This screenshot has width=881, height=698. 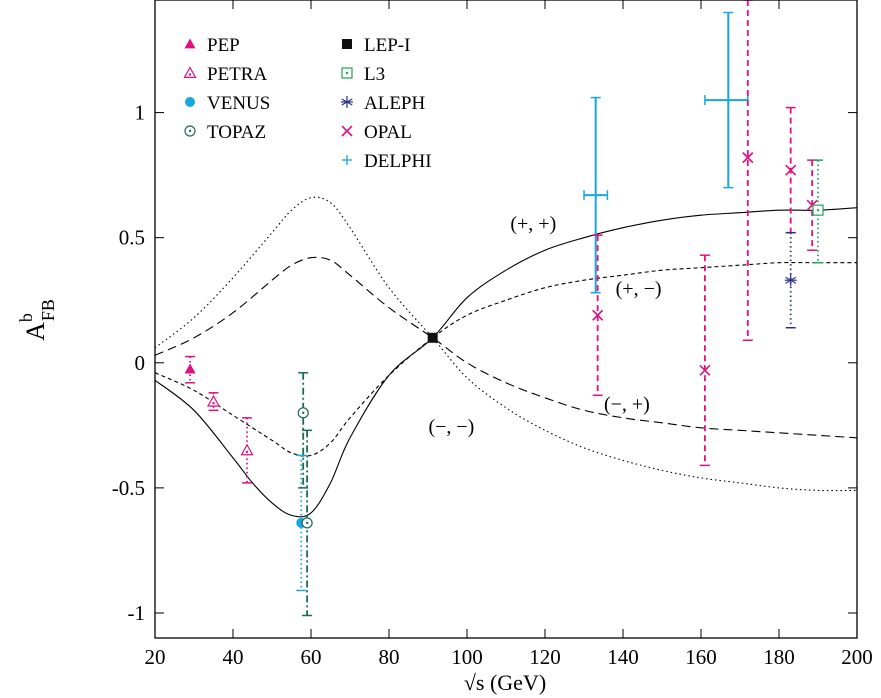 What do you see at coordinates (347, 102) in the screenshot?
I see `legend-marker-aleph` at bounding box center [347, 102].